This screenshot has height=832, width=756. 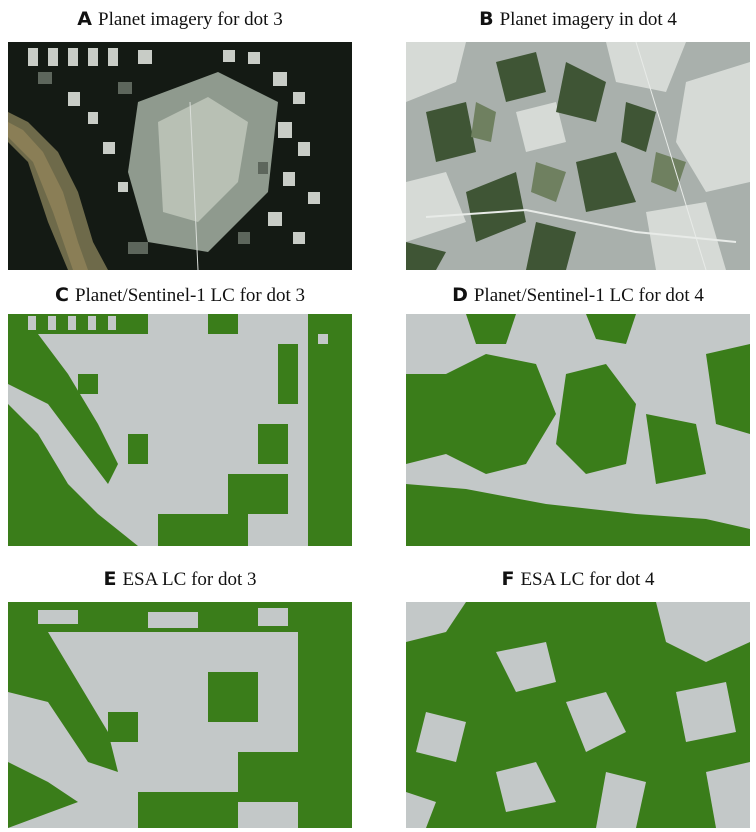 I want to click on landcover-map-dot3, so click(x=180, y=430).